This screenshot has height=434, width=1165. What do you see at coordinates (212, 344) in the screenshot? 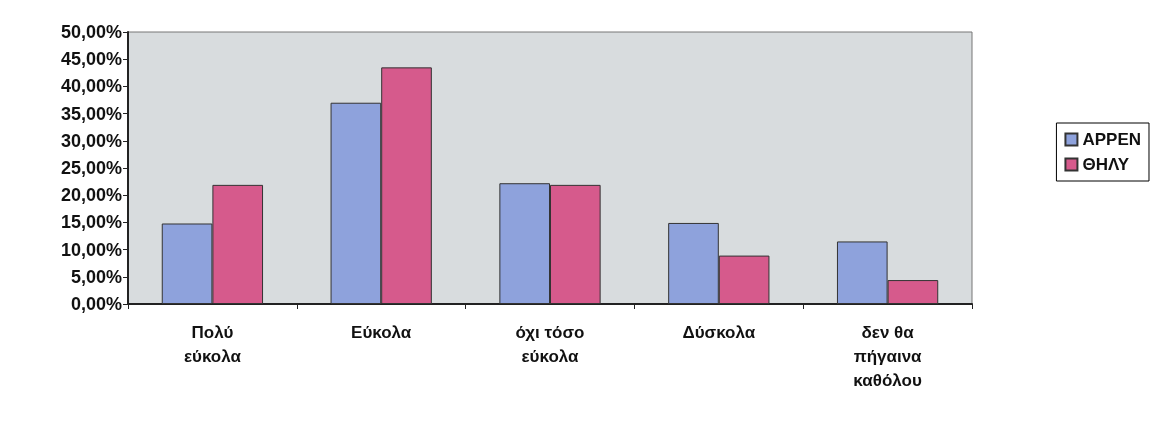
I see `x-tick-label: Πολύ εύκολα` at bounding box center [212, 344].